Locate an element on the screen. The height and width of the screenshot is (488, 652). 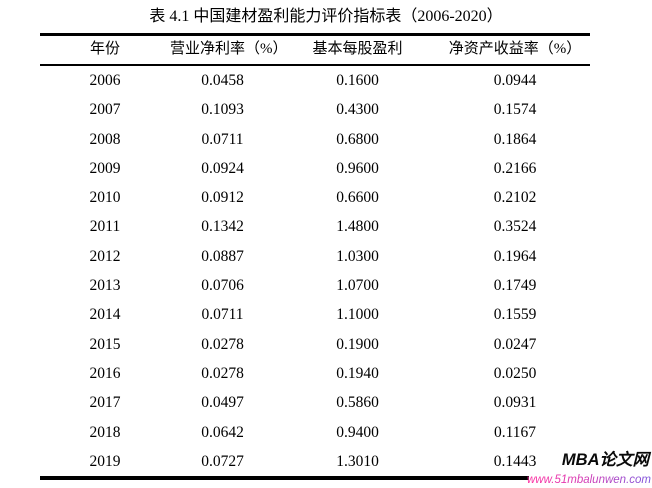
value-cell: 0.0727 is located at coordinates (222, 461).